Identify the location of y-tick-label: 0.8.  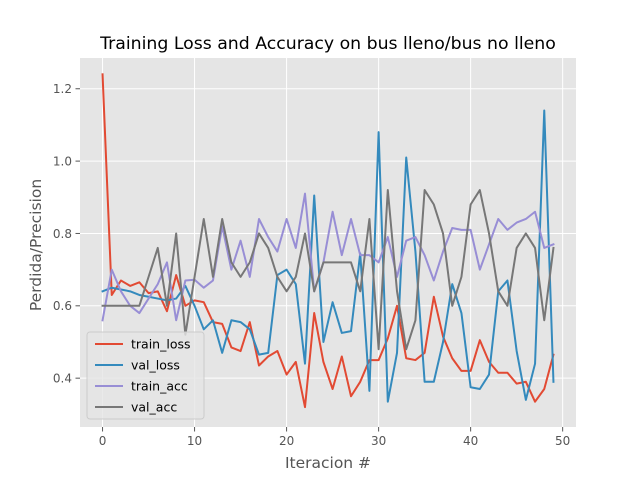
(62, 234).